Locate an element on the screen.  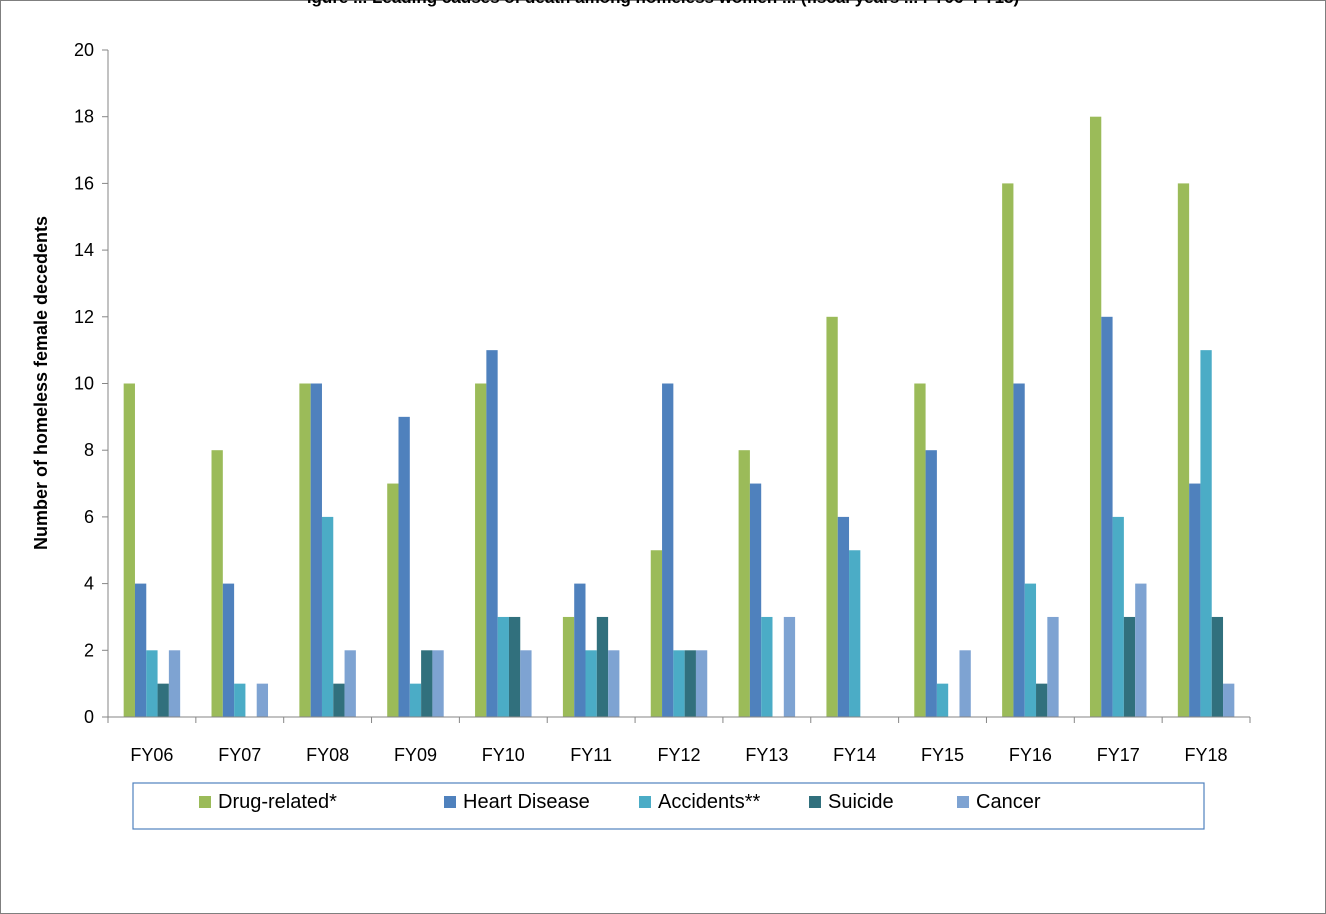
x-tick-label: FY09 is located at coordinates (415, 755).